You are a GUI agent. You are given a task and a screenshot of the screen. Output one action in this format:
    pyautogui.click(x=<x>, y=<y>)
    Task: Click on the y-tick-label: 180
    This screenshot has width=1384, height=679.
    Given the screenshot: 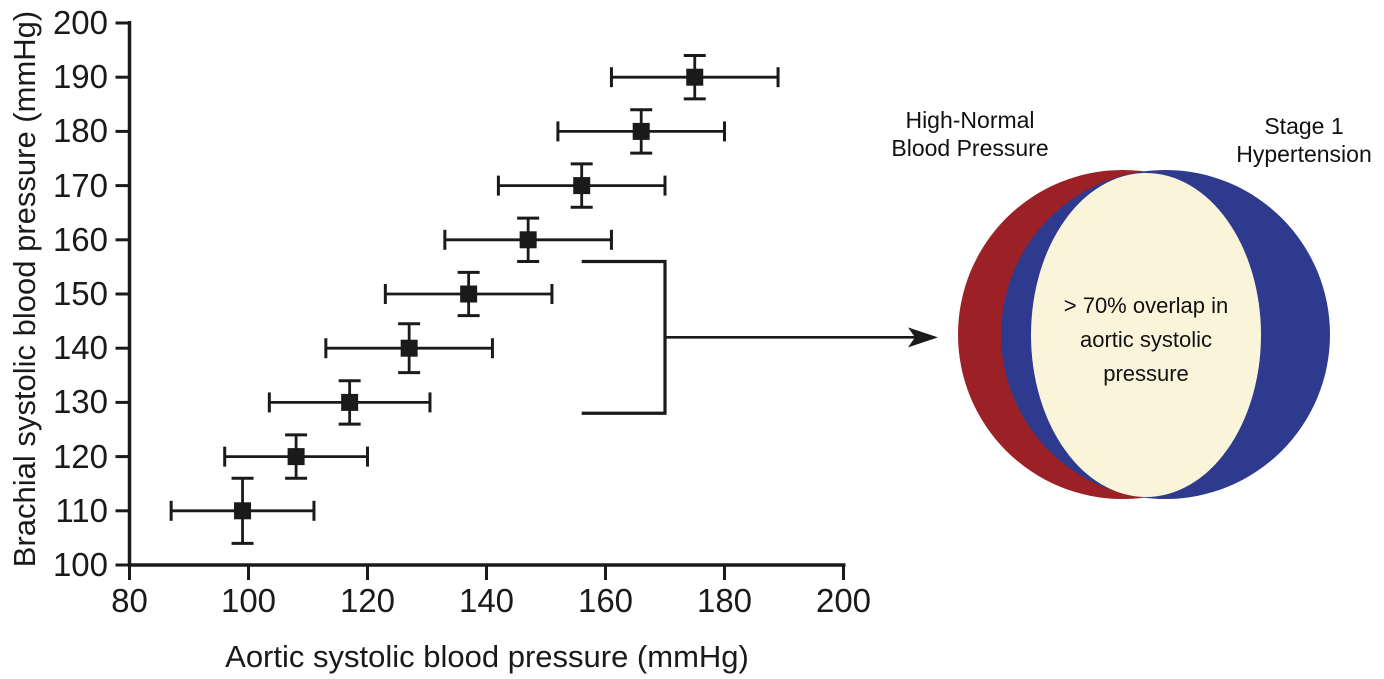 What is the action you would take?
    pyautogui.click(x=80, y=131)
    